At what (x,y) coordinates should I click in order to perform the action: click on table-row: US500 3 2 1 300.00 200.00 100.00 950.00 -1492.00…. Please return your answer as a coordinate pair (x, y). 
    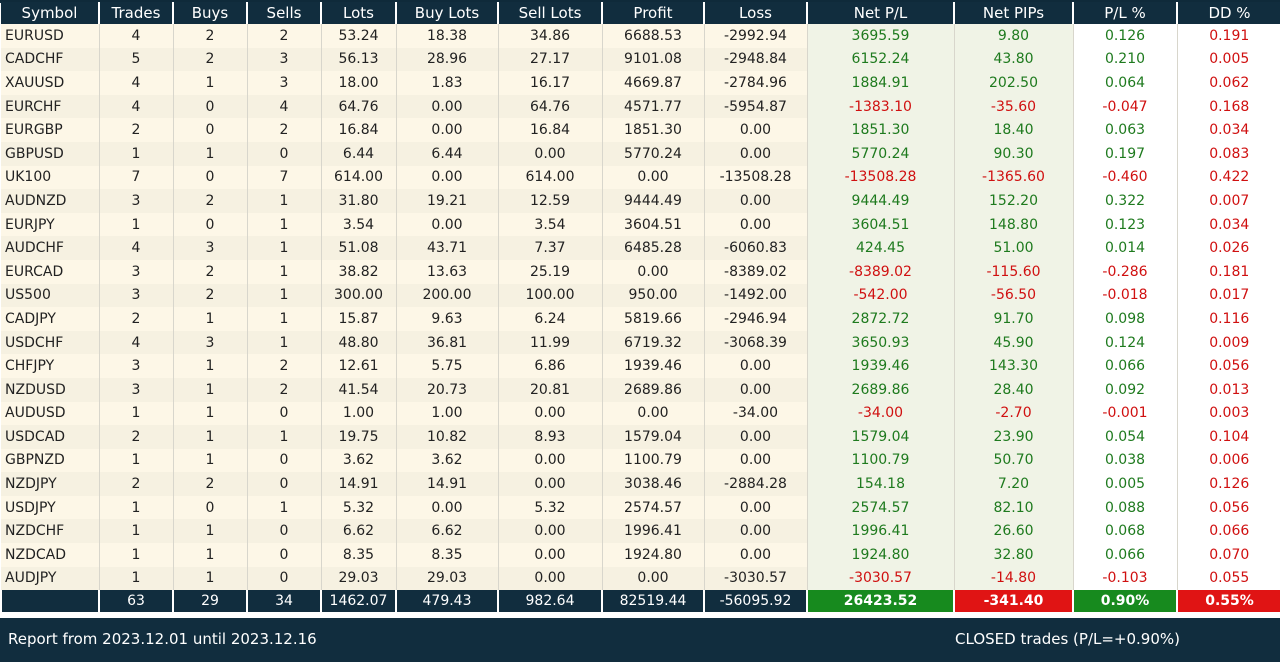
    Looking at the image, I should click on (640, 295).